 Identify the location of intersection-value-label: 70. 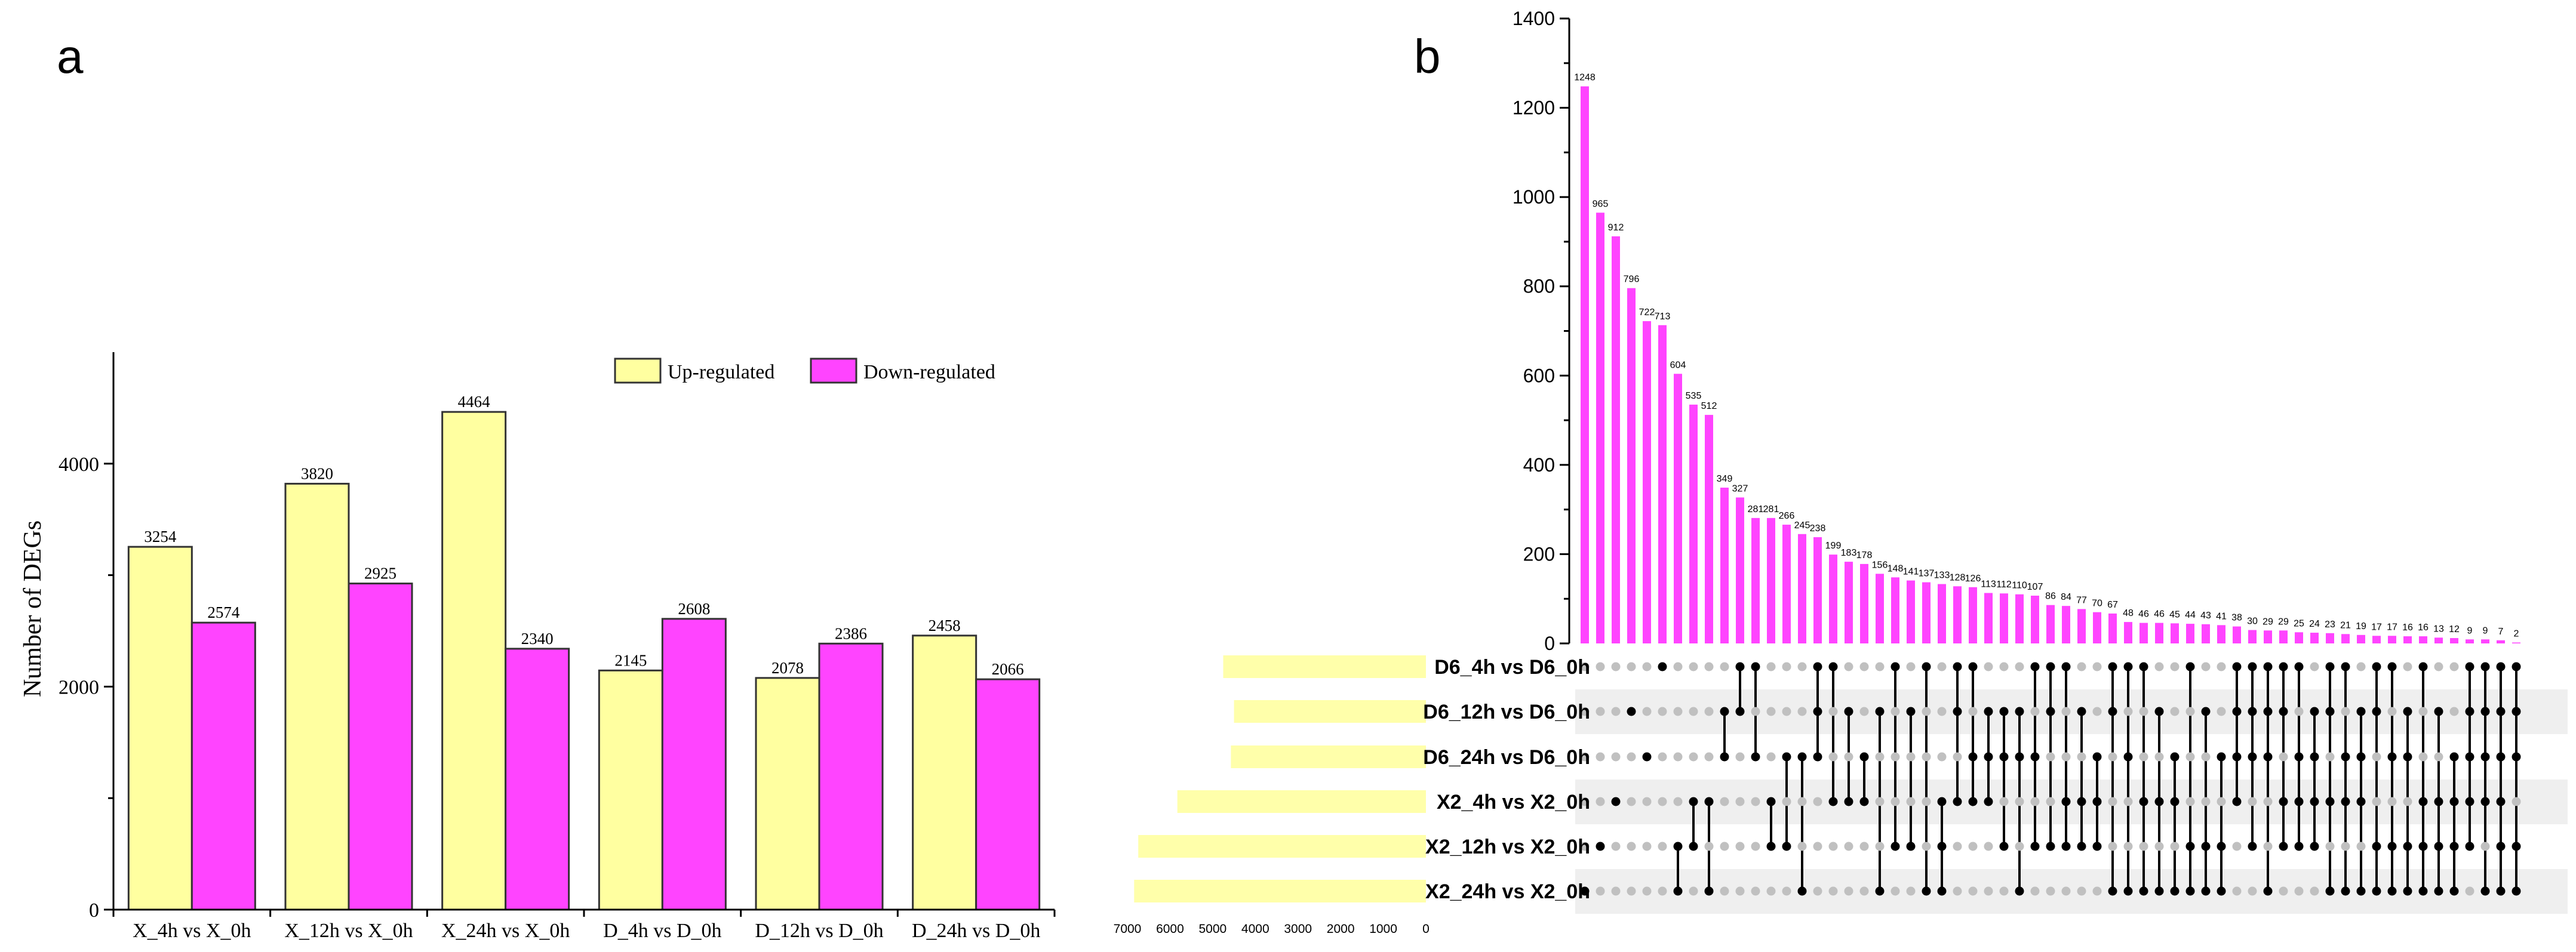
(2097, 604).